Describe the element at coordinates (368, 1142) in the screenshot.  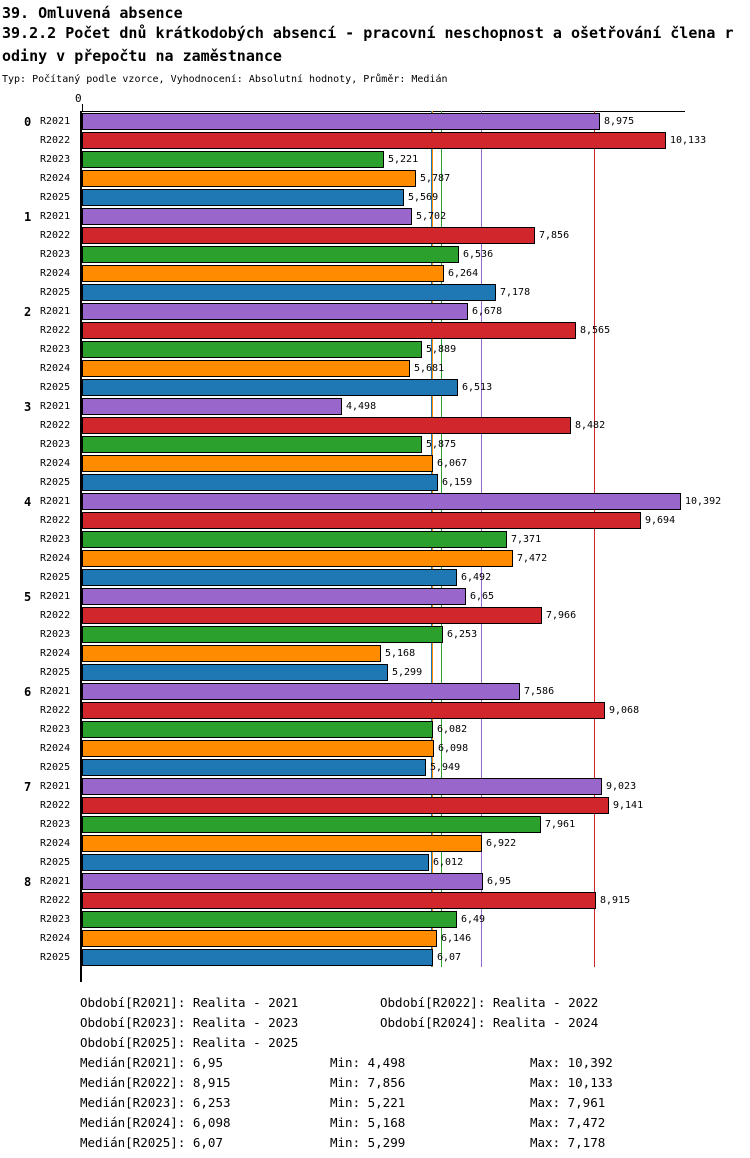
I see `min-stat: Min: 5,299` at that location.